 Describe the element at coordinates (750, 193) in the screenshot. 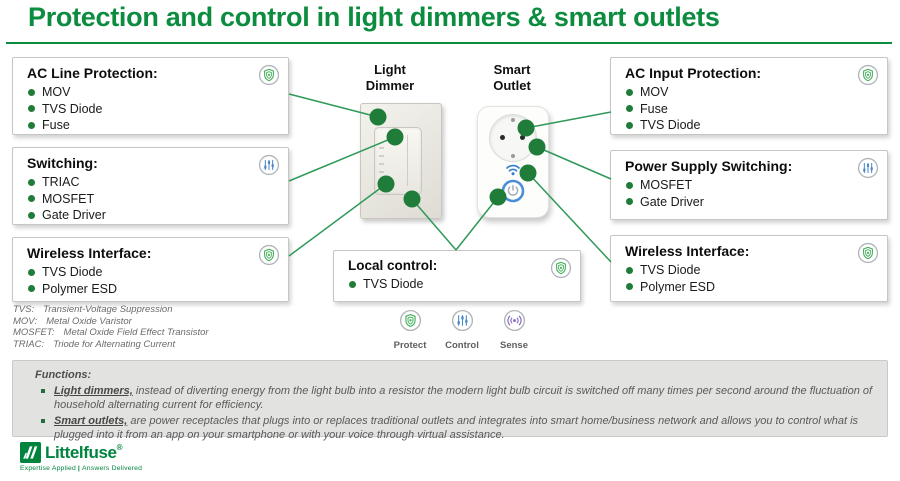

I see `component-list: MOSFET Gate Driver` at that location.